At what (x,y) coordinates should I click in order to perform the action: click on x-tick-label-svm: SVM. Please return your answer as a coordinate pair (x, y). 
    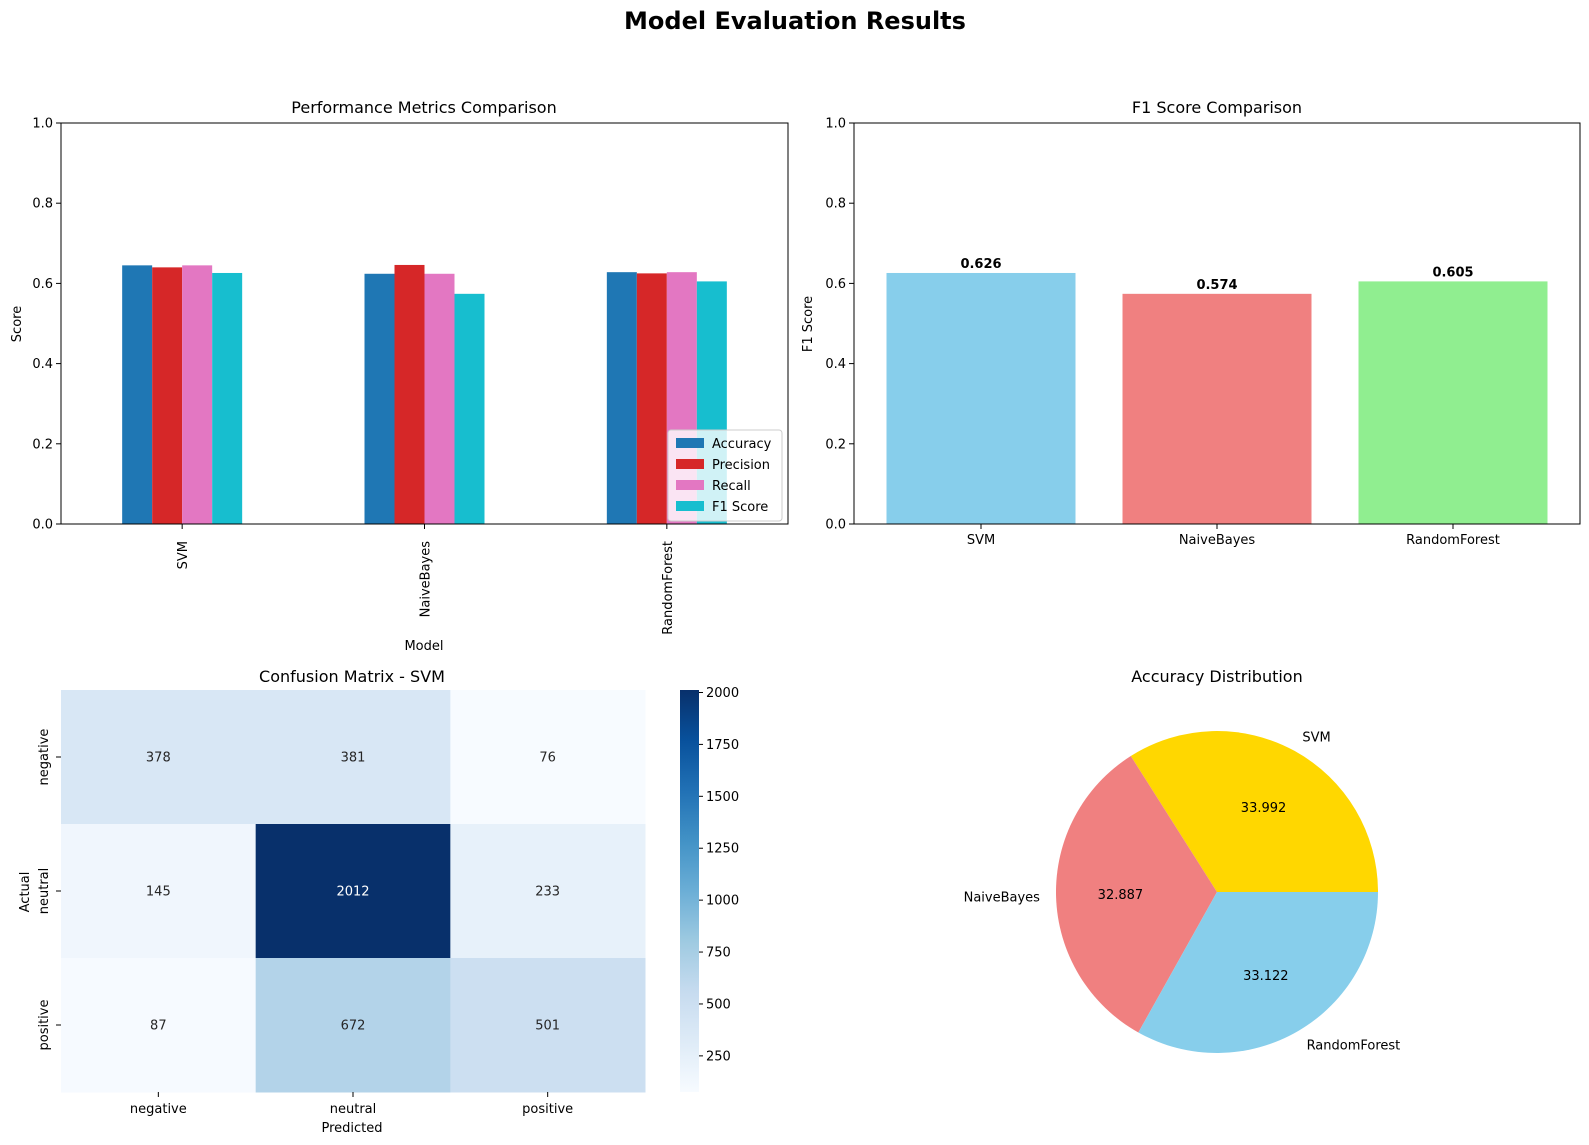
    Looking at the image, I should click on (981, 540).